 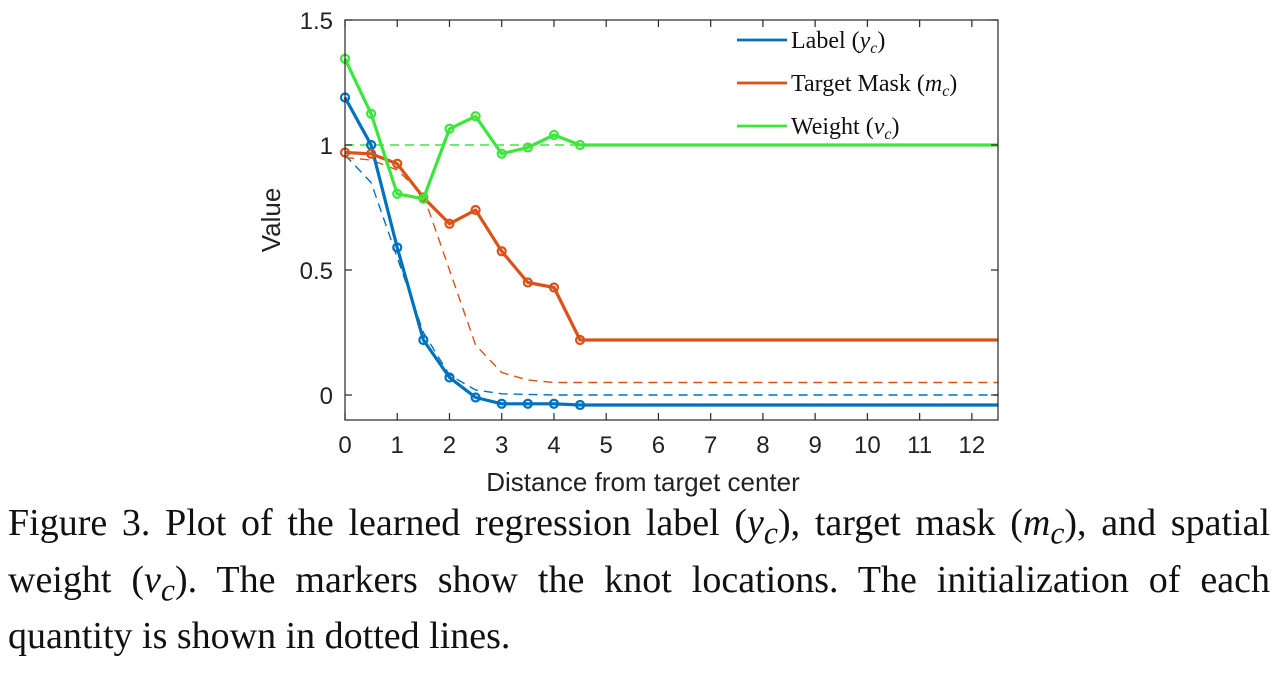 What do you see at coordinates (271, 220) in the screenshot?
I see `y-axis-label: Value` at bounding box center [271, 220].